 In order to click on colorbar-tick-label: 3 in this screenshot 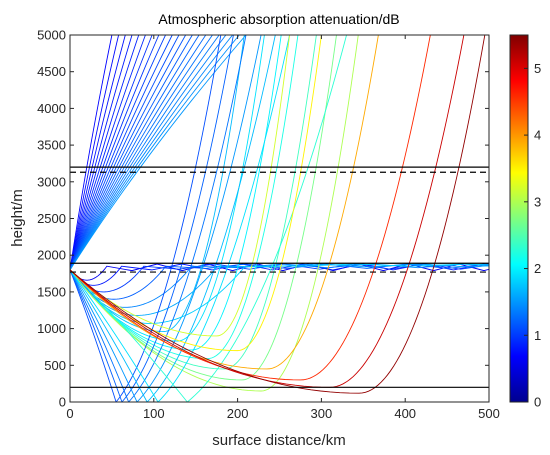, I will do `click(537, 201)`.